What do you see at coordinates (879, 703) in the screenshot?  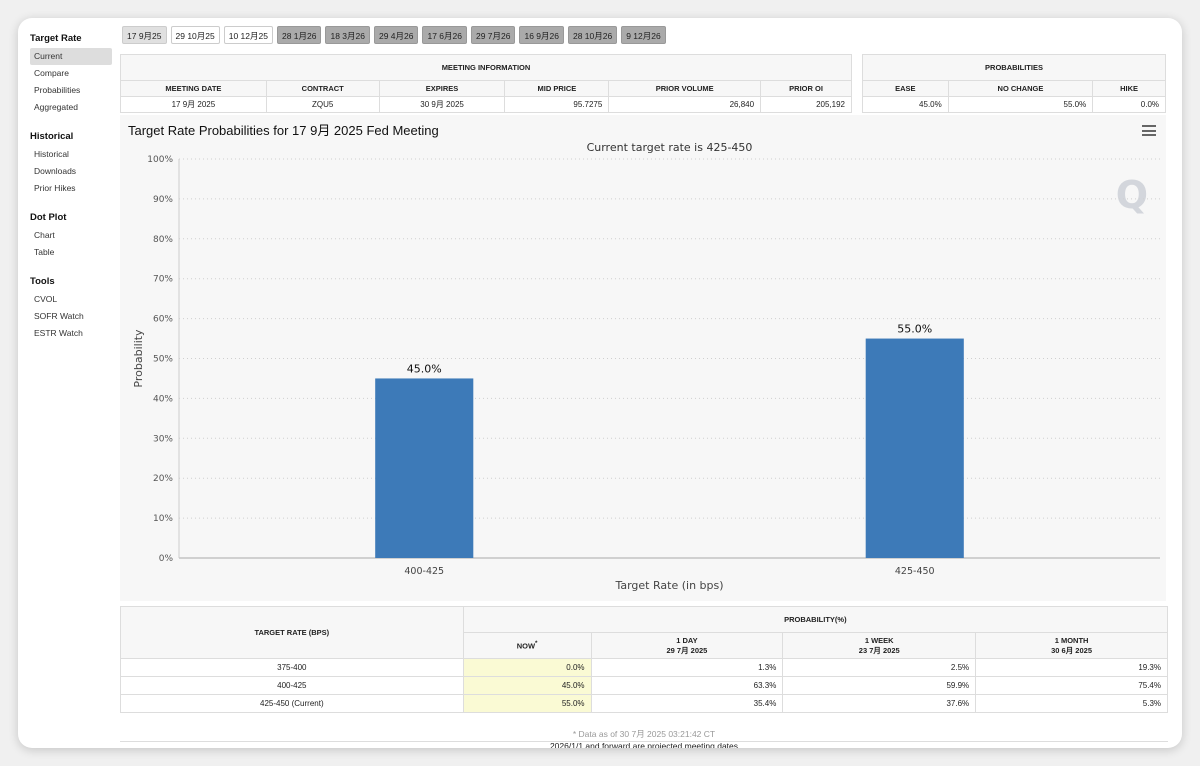 I see `value-cell: 37.6%` at bounding box center [879, 703].